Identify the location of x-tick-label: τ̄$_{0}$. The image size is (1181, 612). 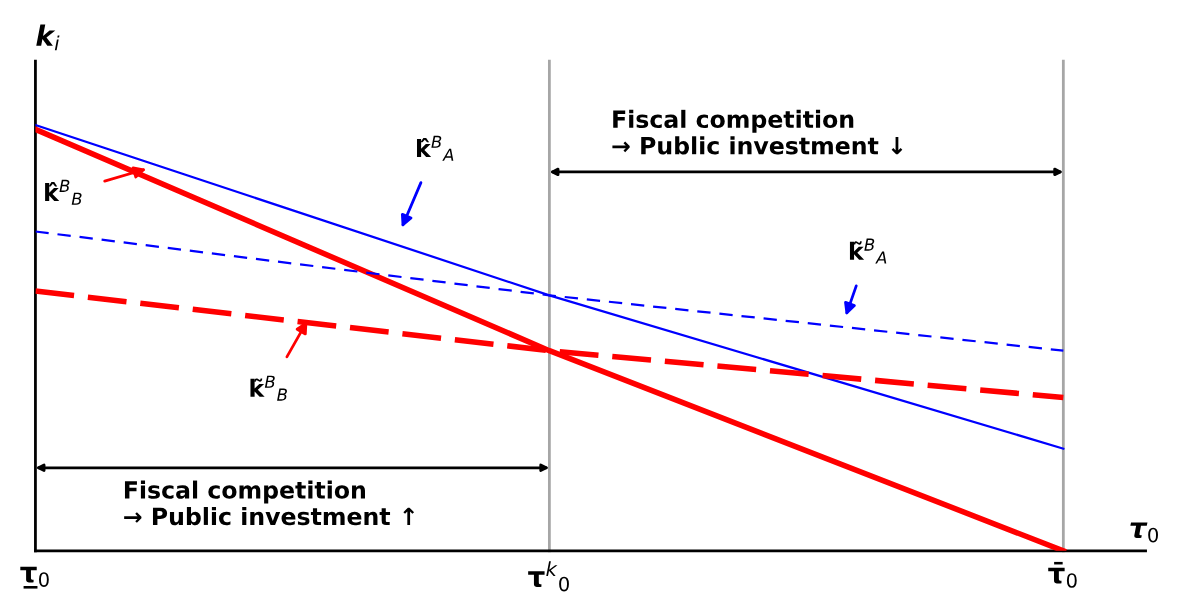
(1062, 574).